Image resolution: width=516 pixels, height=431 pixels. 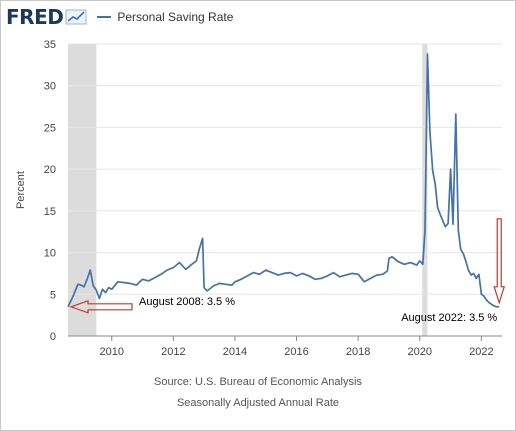 What do you see at coordinates (50, 212) in the screenshot?
I see `y-tick-label: 15` at bounding box center [50, 212].